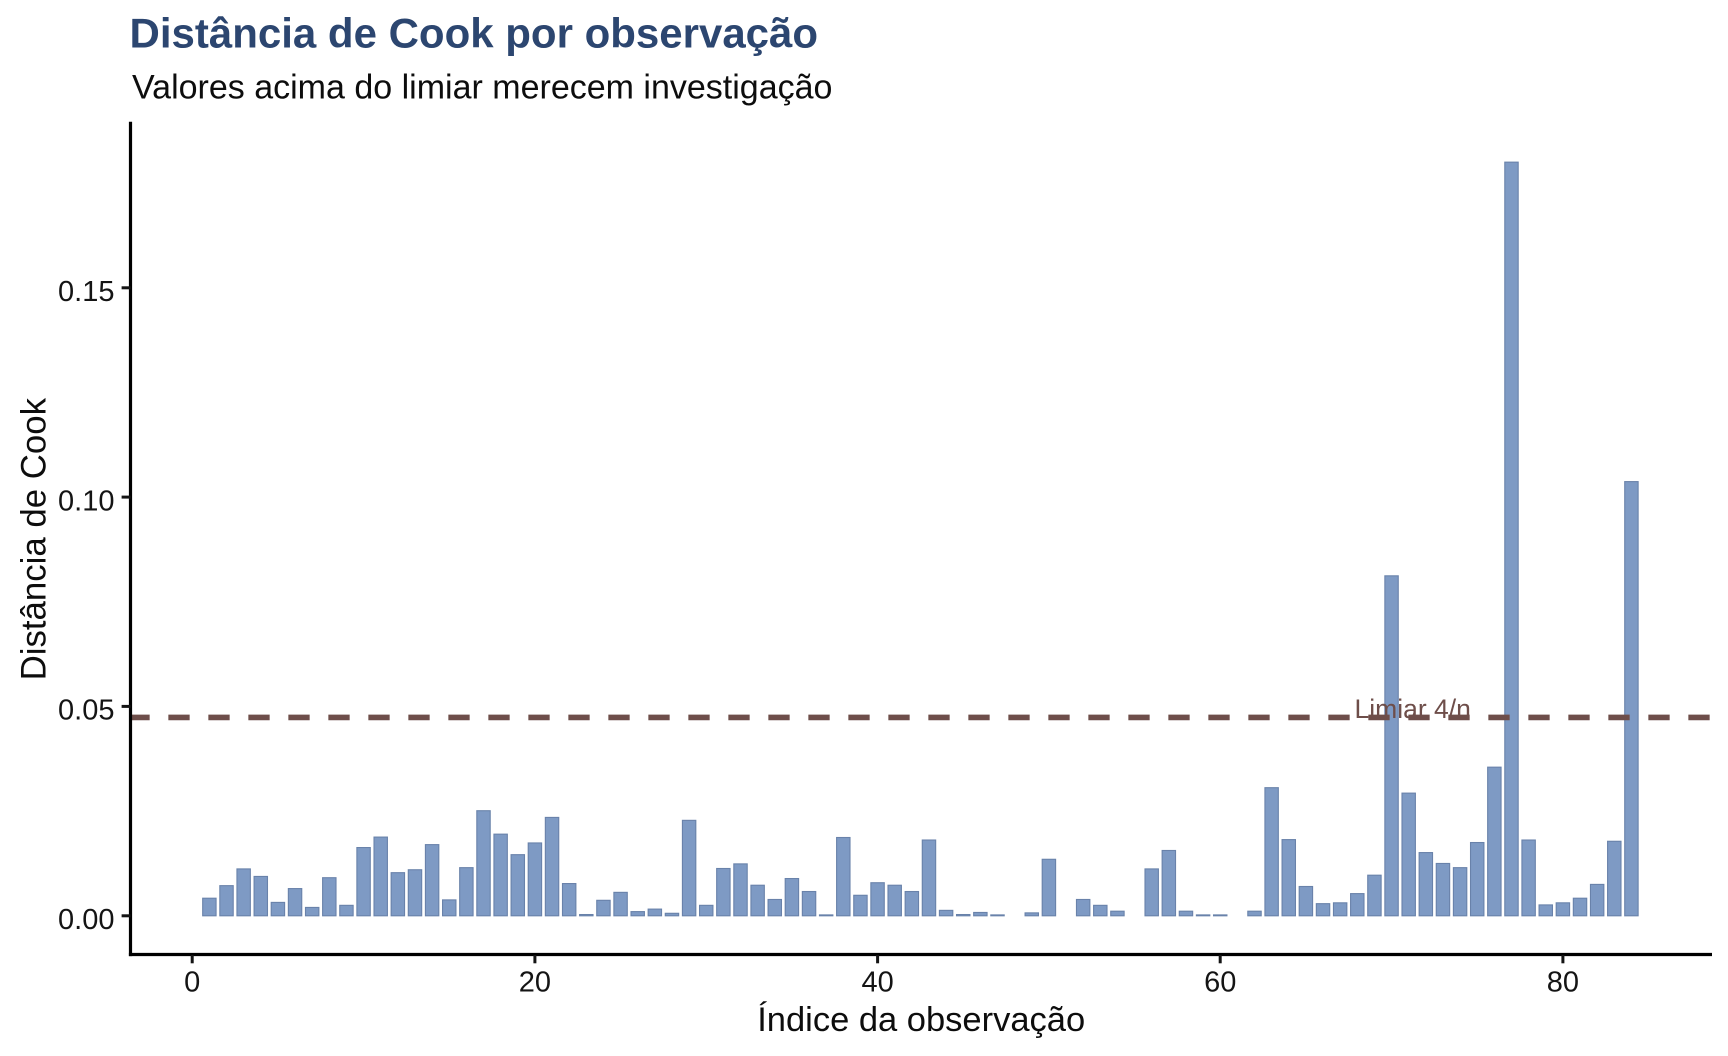 The width and height of the screenshot is (1728, 1056). What do you see at coordinates (1563, 982) in the screenshot?
I see `svg-text: 80` at bounding box center [1563, 982].